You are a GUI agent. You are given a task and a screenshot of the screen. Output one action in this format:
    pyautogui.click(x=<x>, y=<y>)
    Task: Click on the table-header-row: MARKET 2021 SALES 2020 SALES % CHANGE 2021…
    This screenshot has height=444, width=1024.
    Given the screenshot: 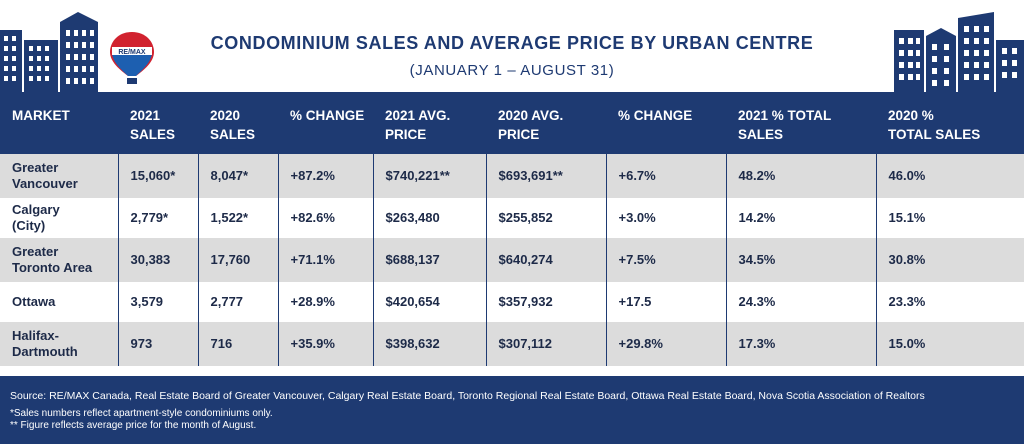 What is the action you would take?
    pyautogui.click(x=512, y=123)
    